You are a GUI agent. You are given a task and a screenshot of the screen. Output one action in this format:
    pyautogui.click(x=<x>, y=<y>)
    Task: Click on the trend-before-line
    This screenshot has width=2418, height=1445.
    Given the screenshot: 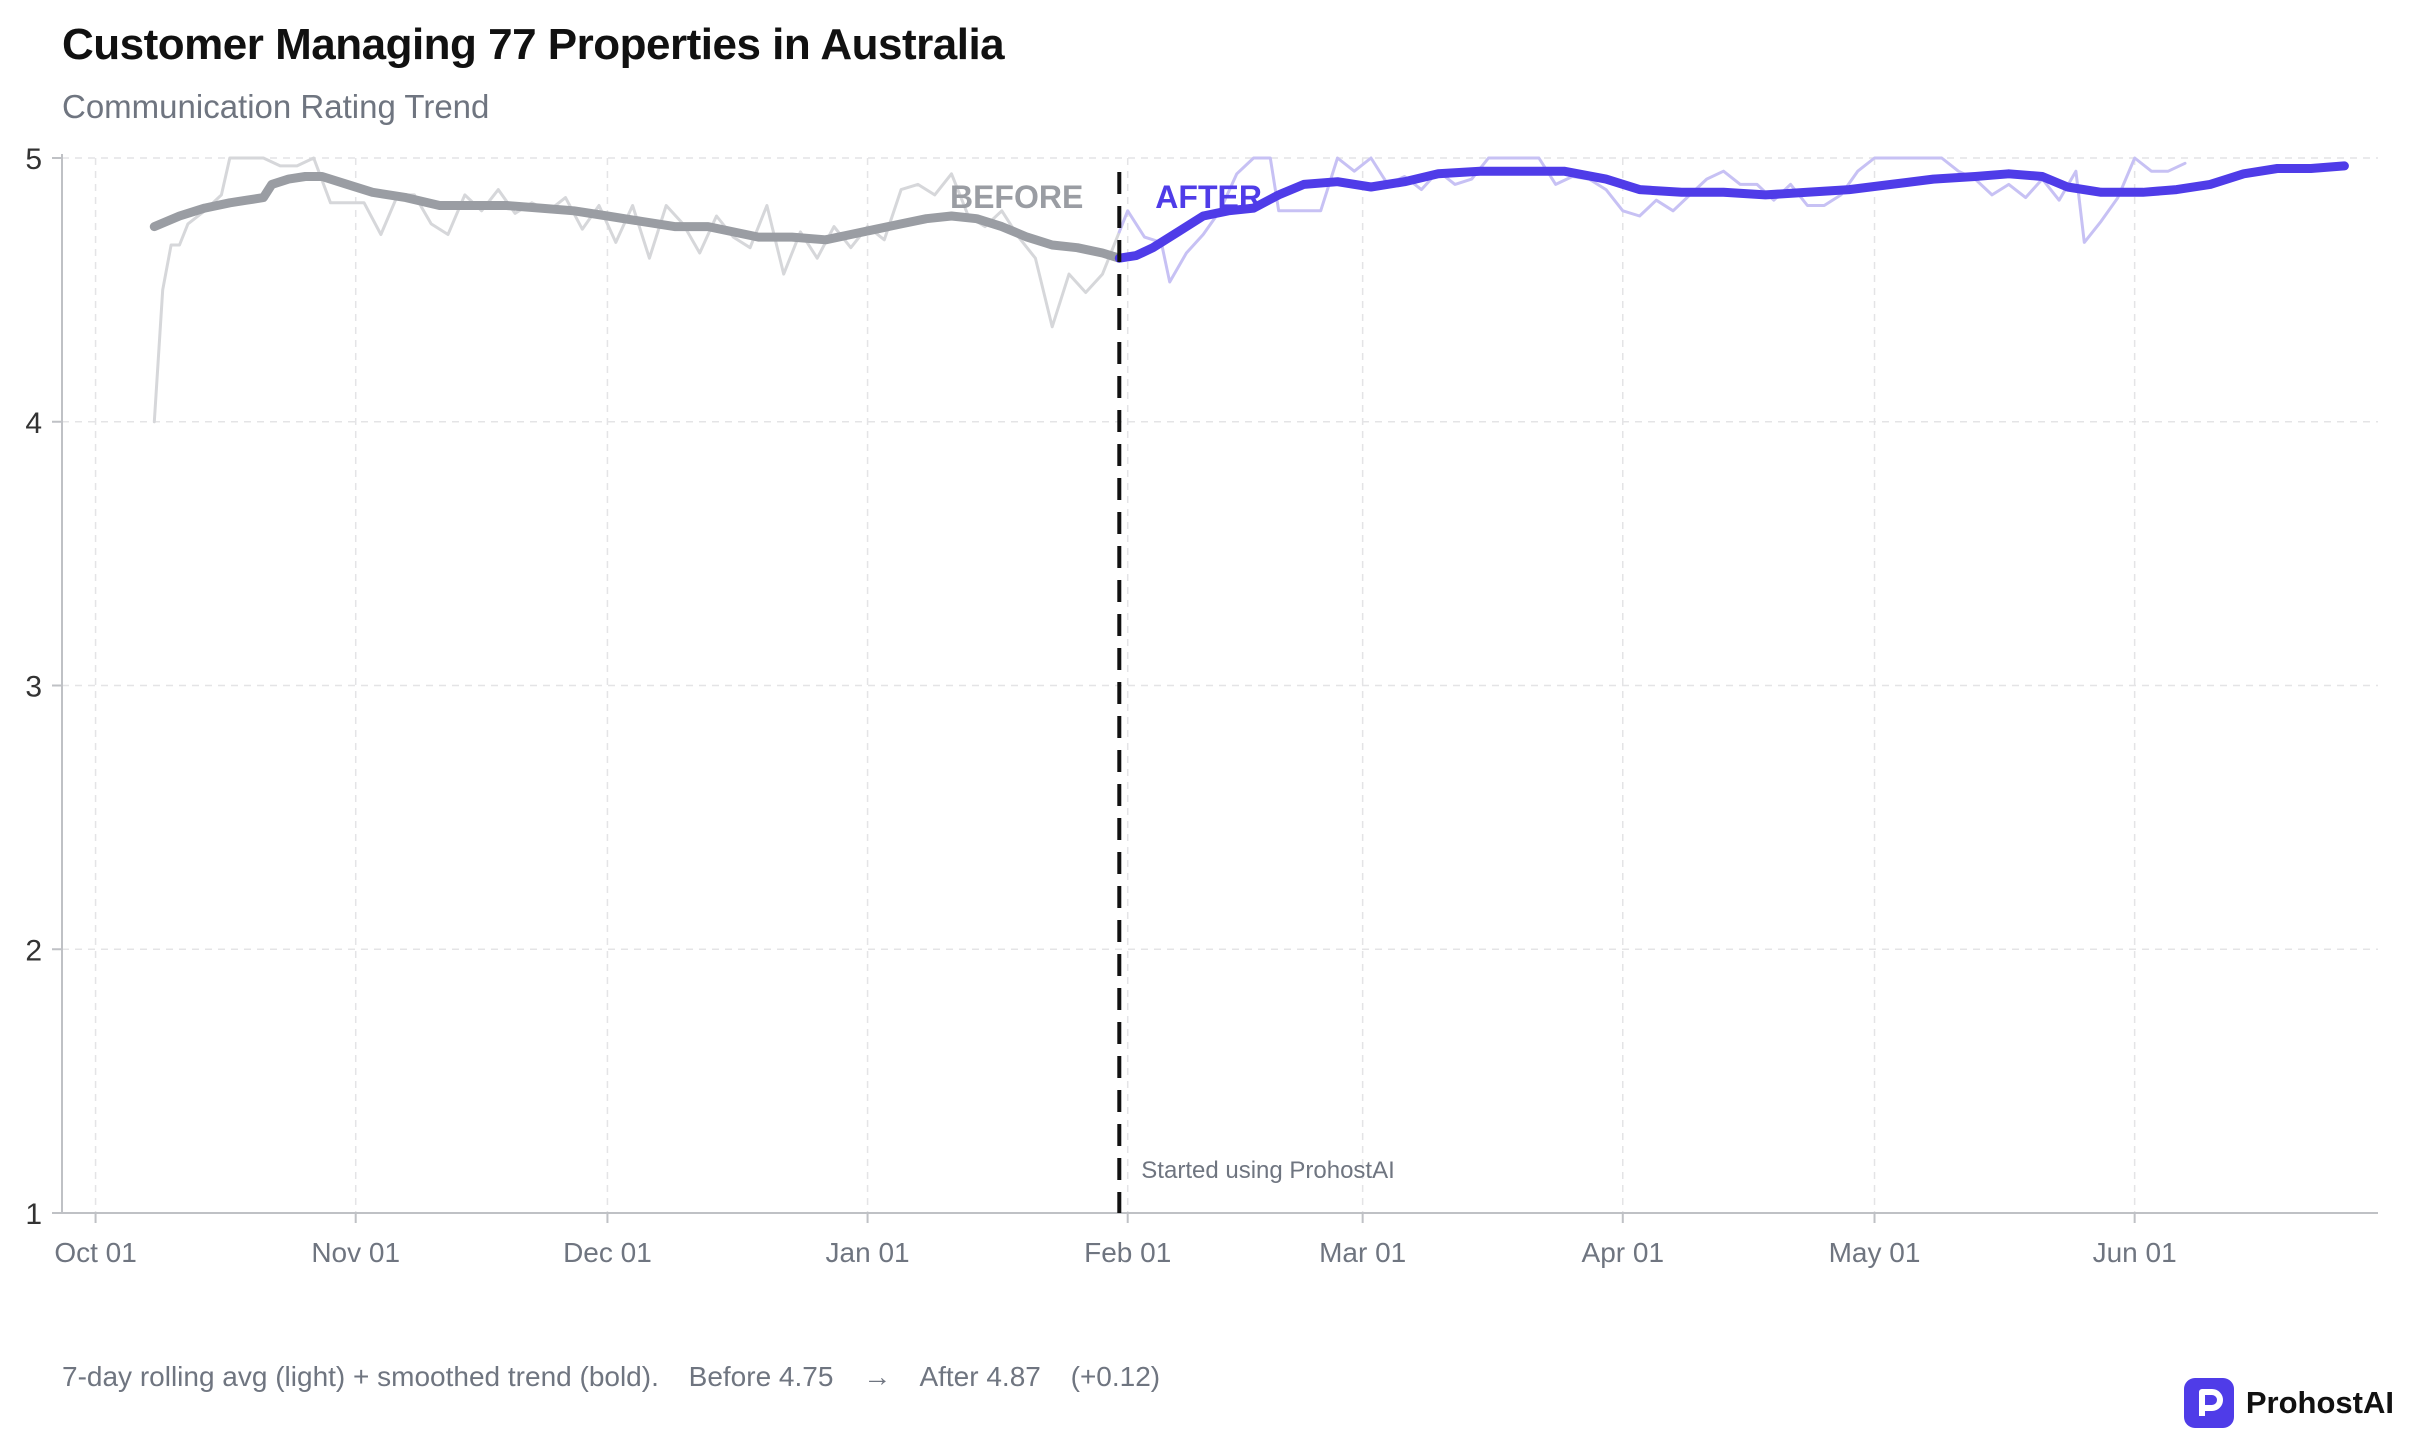 What is the action you would take?
    pyautogui.click(x=636, y=217)
    